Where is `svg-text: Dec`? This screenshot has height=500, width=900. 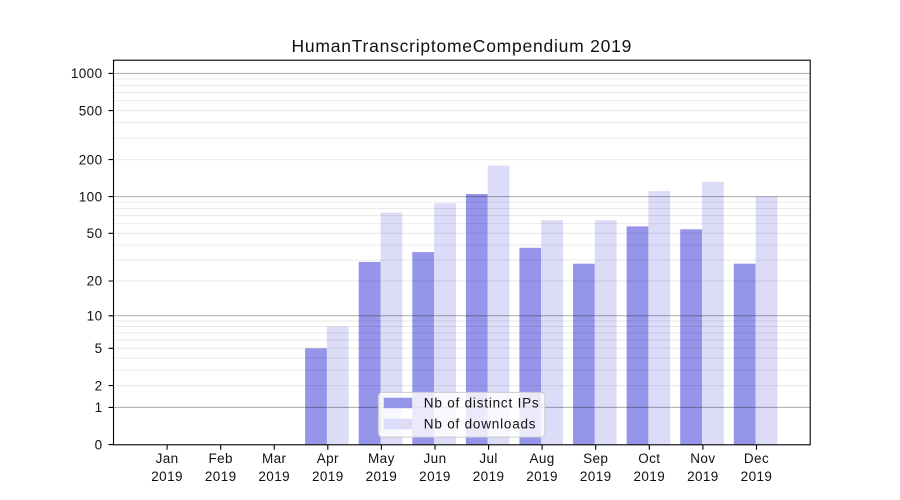
svg-text: Dec is located at coordinates (756, 458).